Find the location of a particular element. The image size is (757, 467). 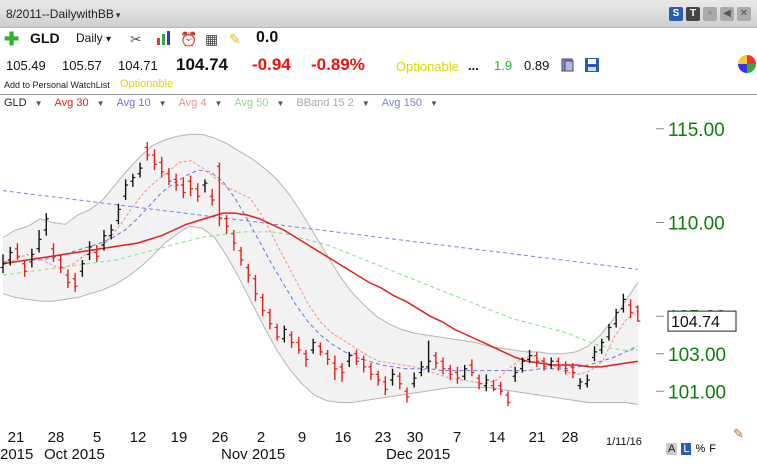

legend-item: Avg 4 ▼ is located at coordinates (204, 103).